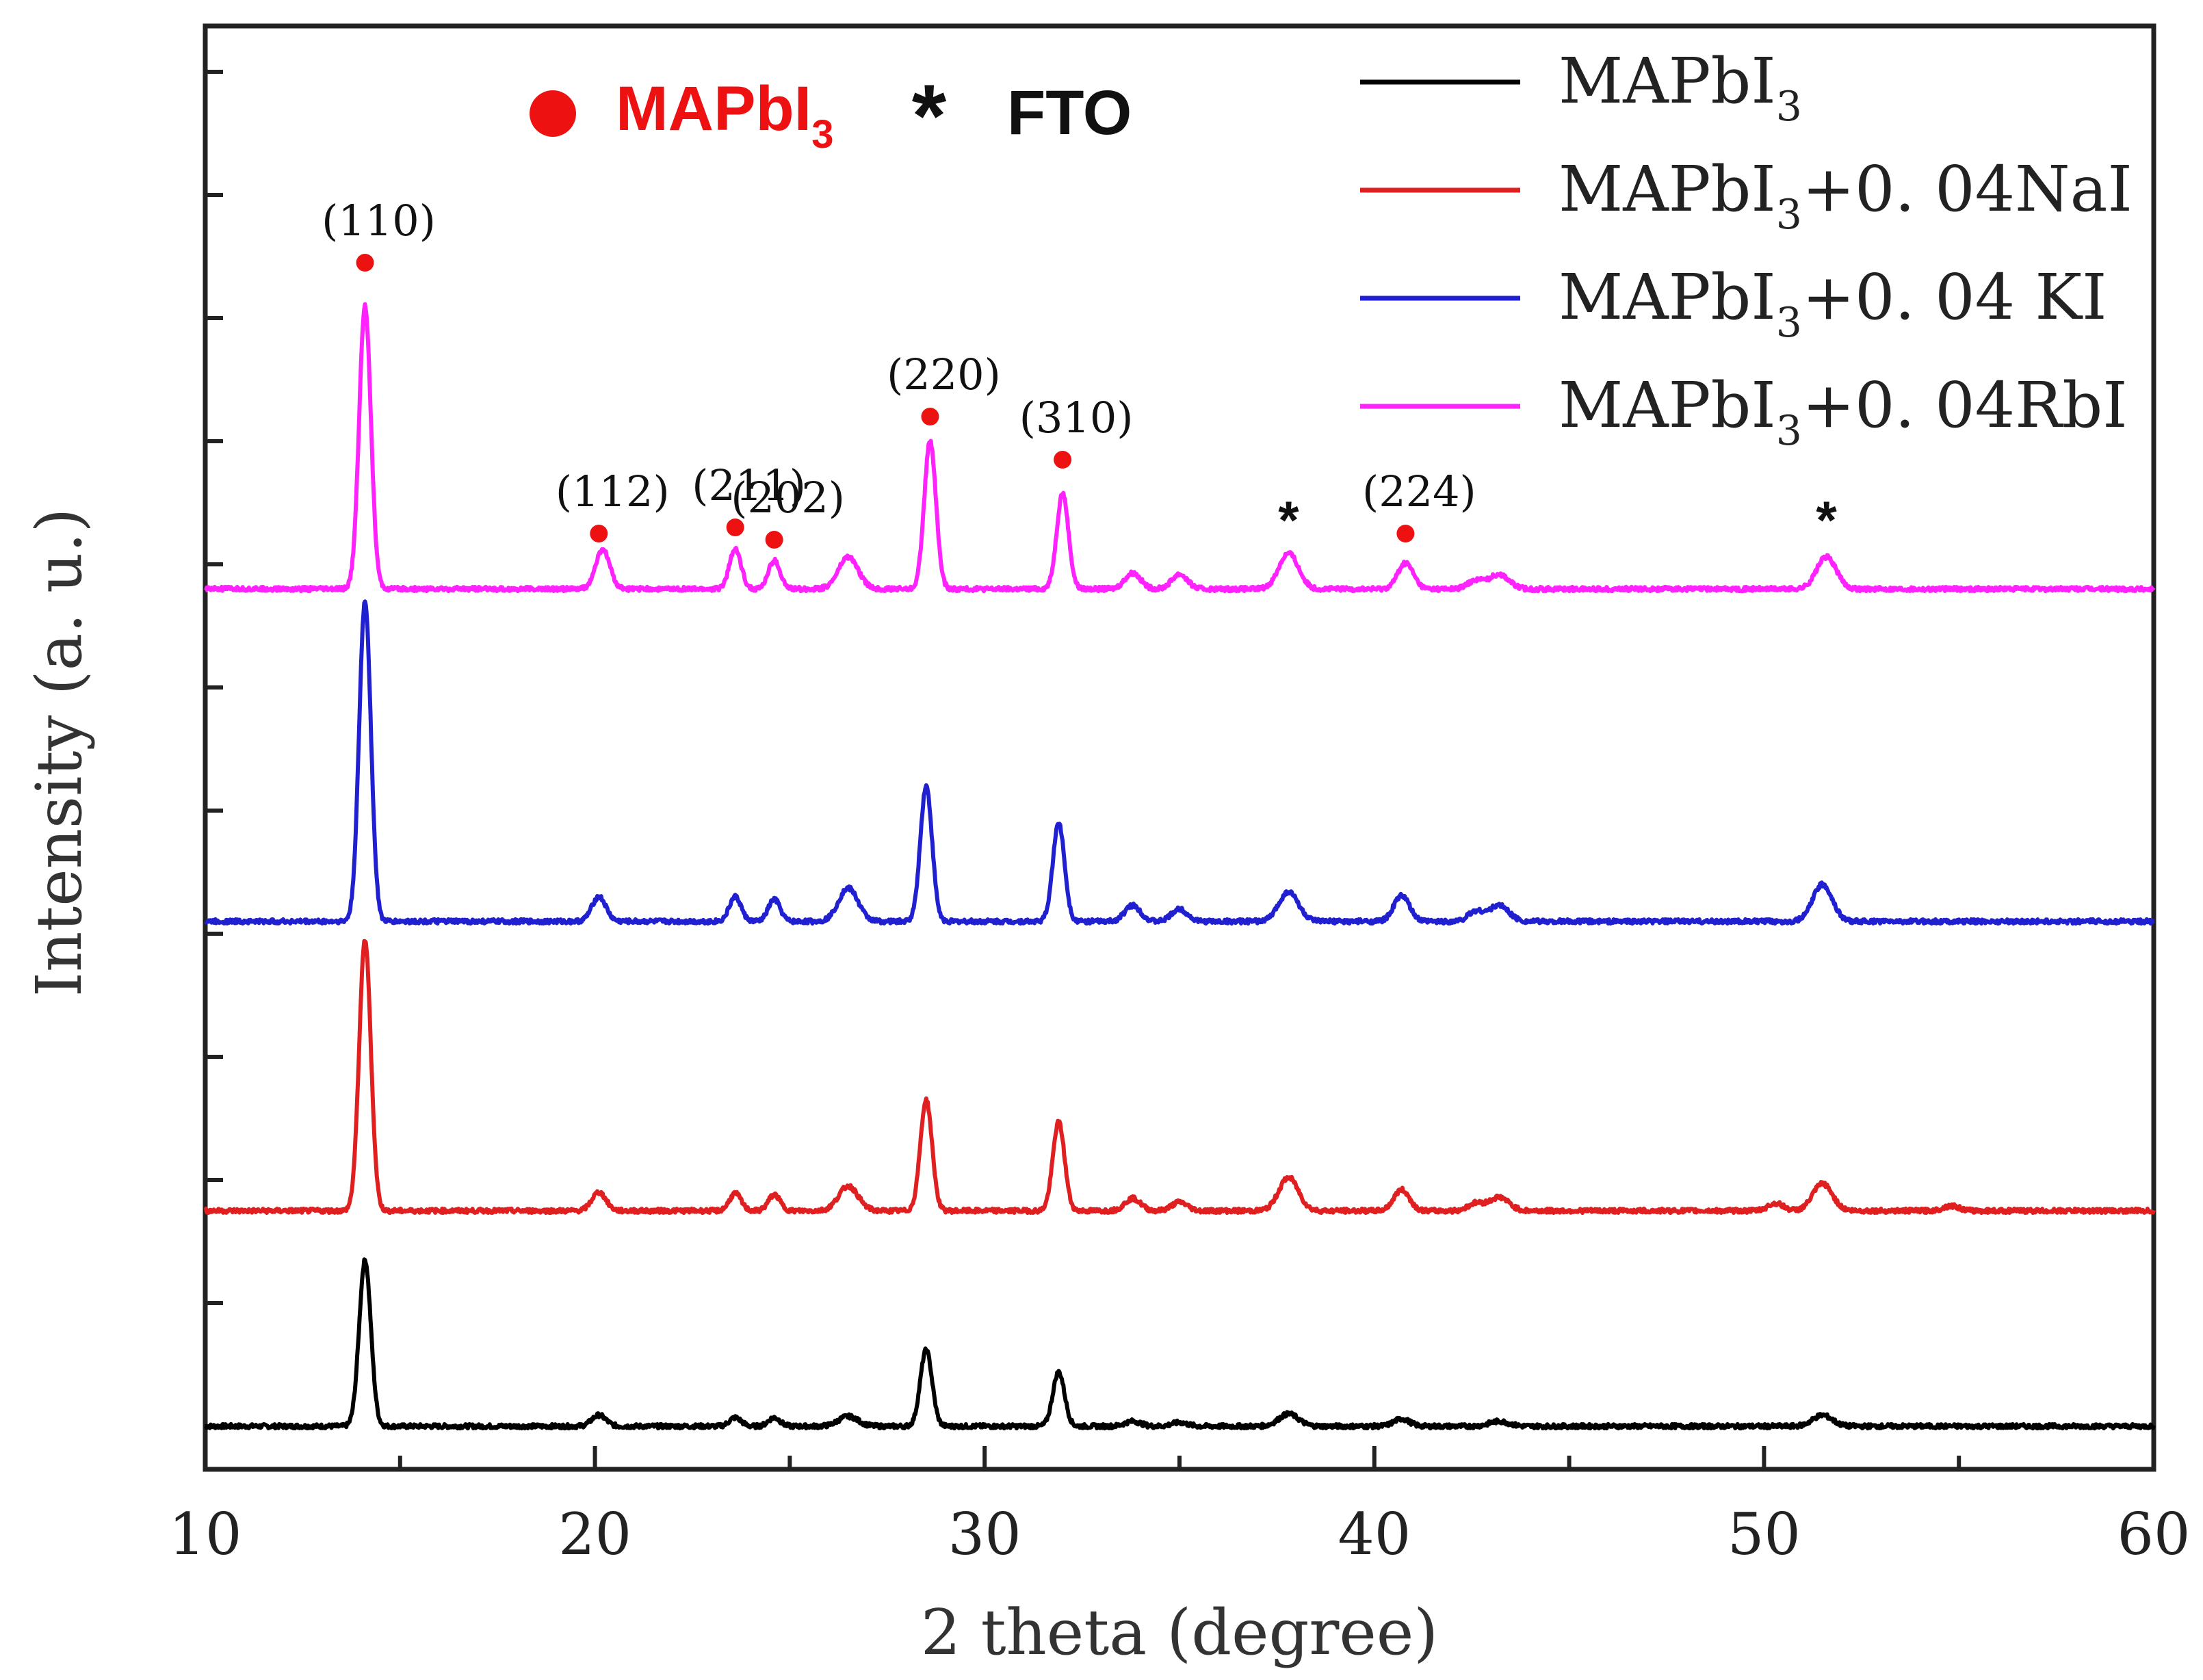  I want to click on fto-phase-label: FTO, so click(1069, 113).